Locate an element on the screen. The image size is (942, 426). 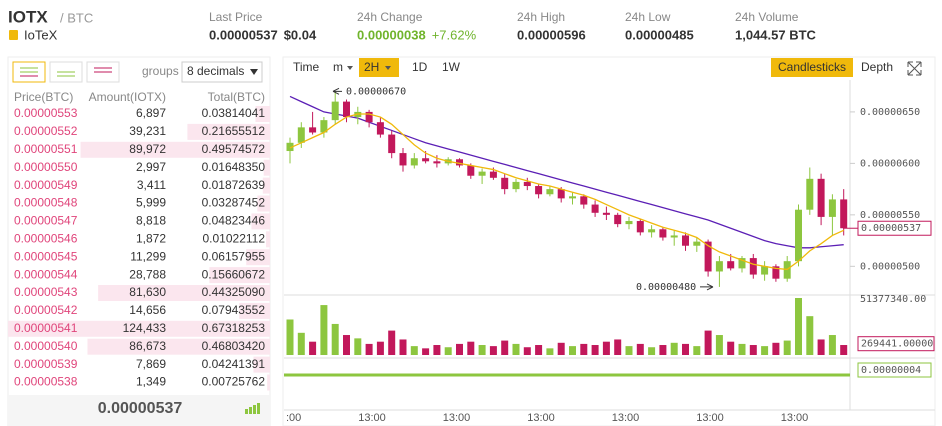
interval: 1D is located at coordinates (420, 67).